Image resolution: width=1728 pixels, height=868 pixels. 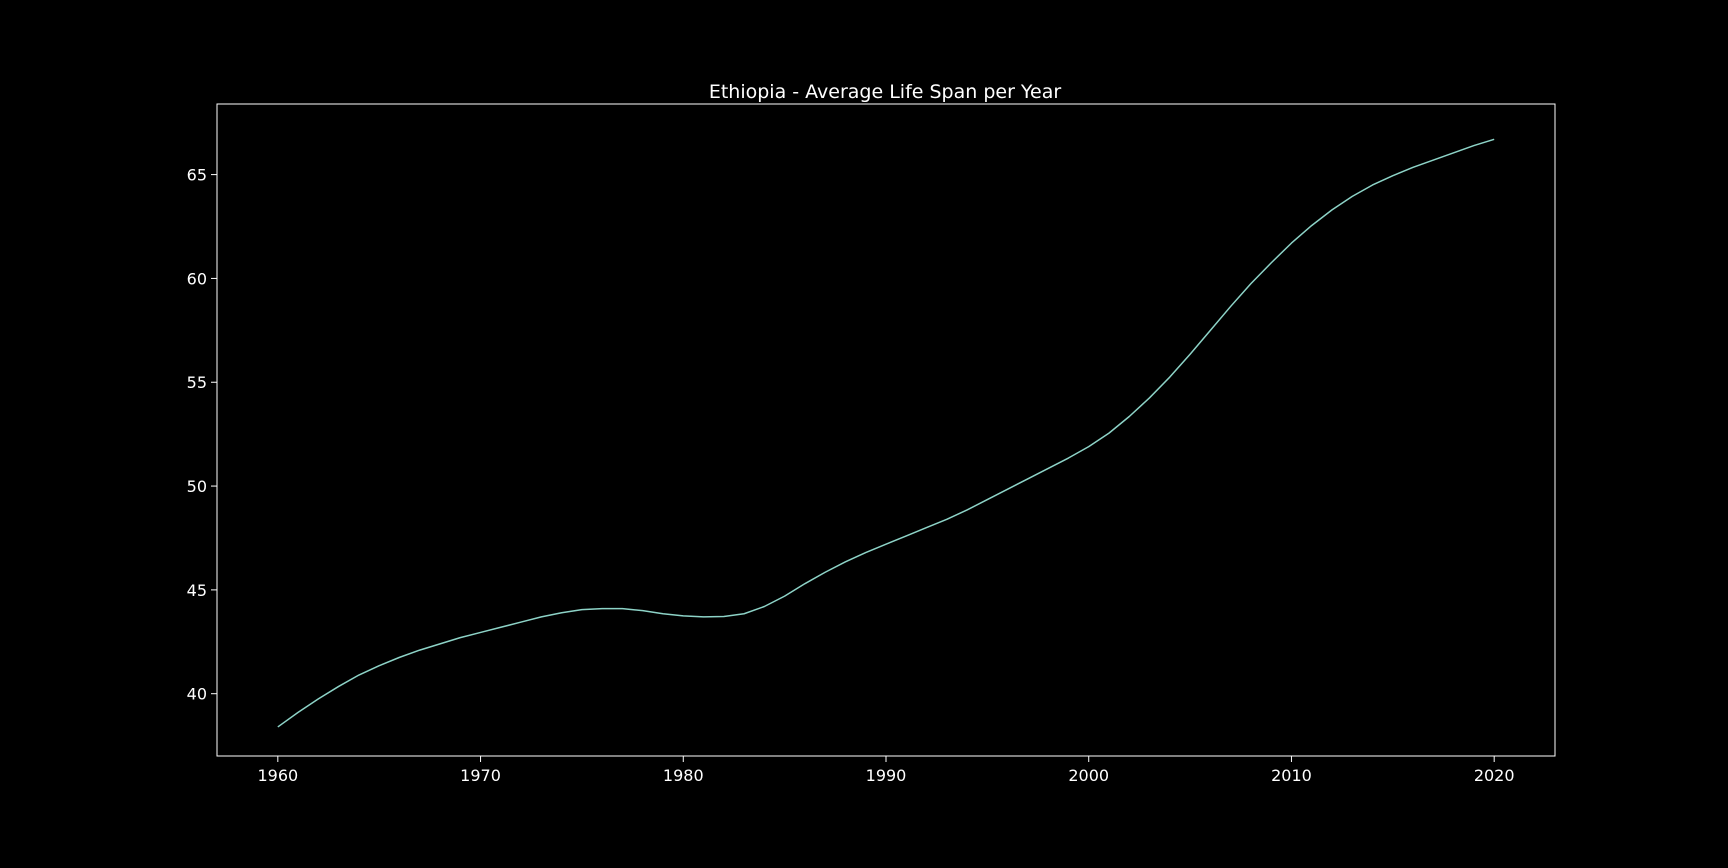 What do you see at coordinates (1291, 775) in the screenshot?
I see `x-tick-label: 2010` at bounding box center [1291, 775].